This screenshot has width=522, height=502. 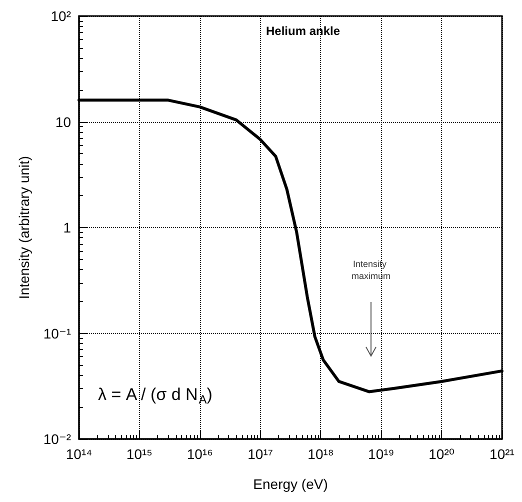 What do you see at coordinates (371, 270) in the screenshot?
I see `annotation: Intensity maximum` at bounding box center [371, 270].